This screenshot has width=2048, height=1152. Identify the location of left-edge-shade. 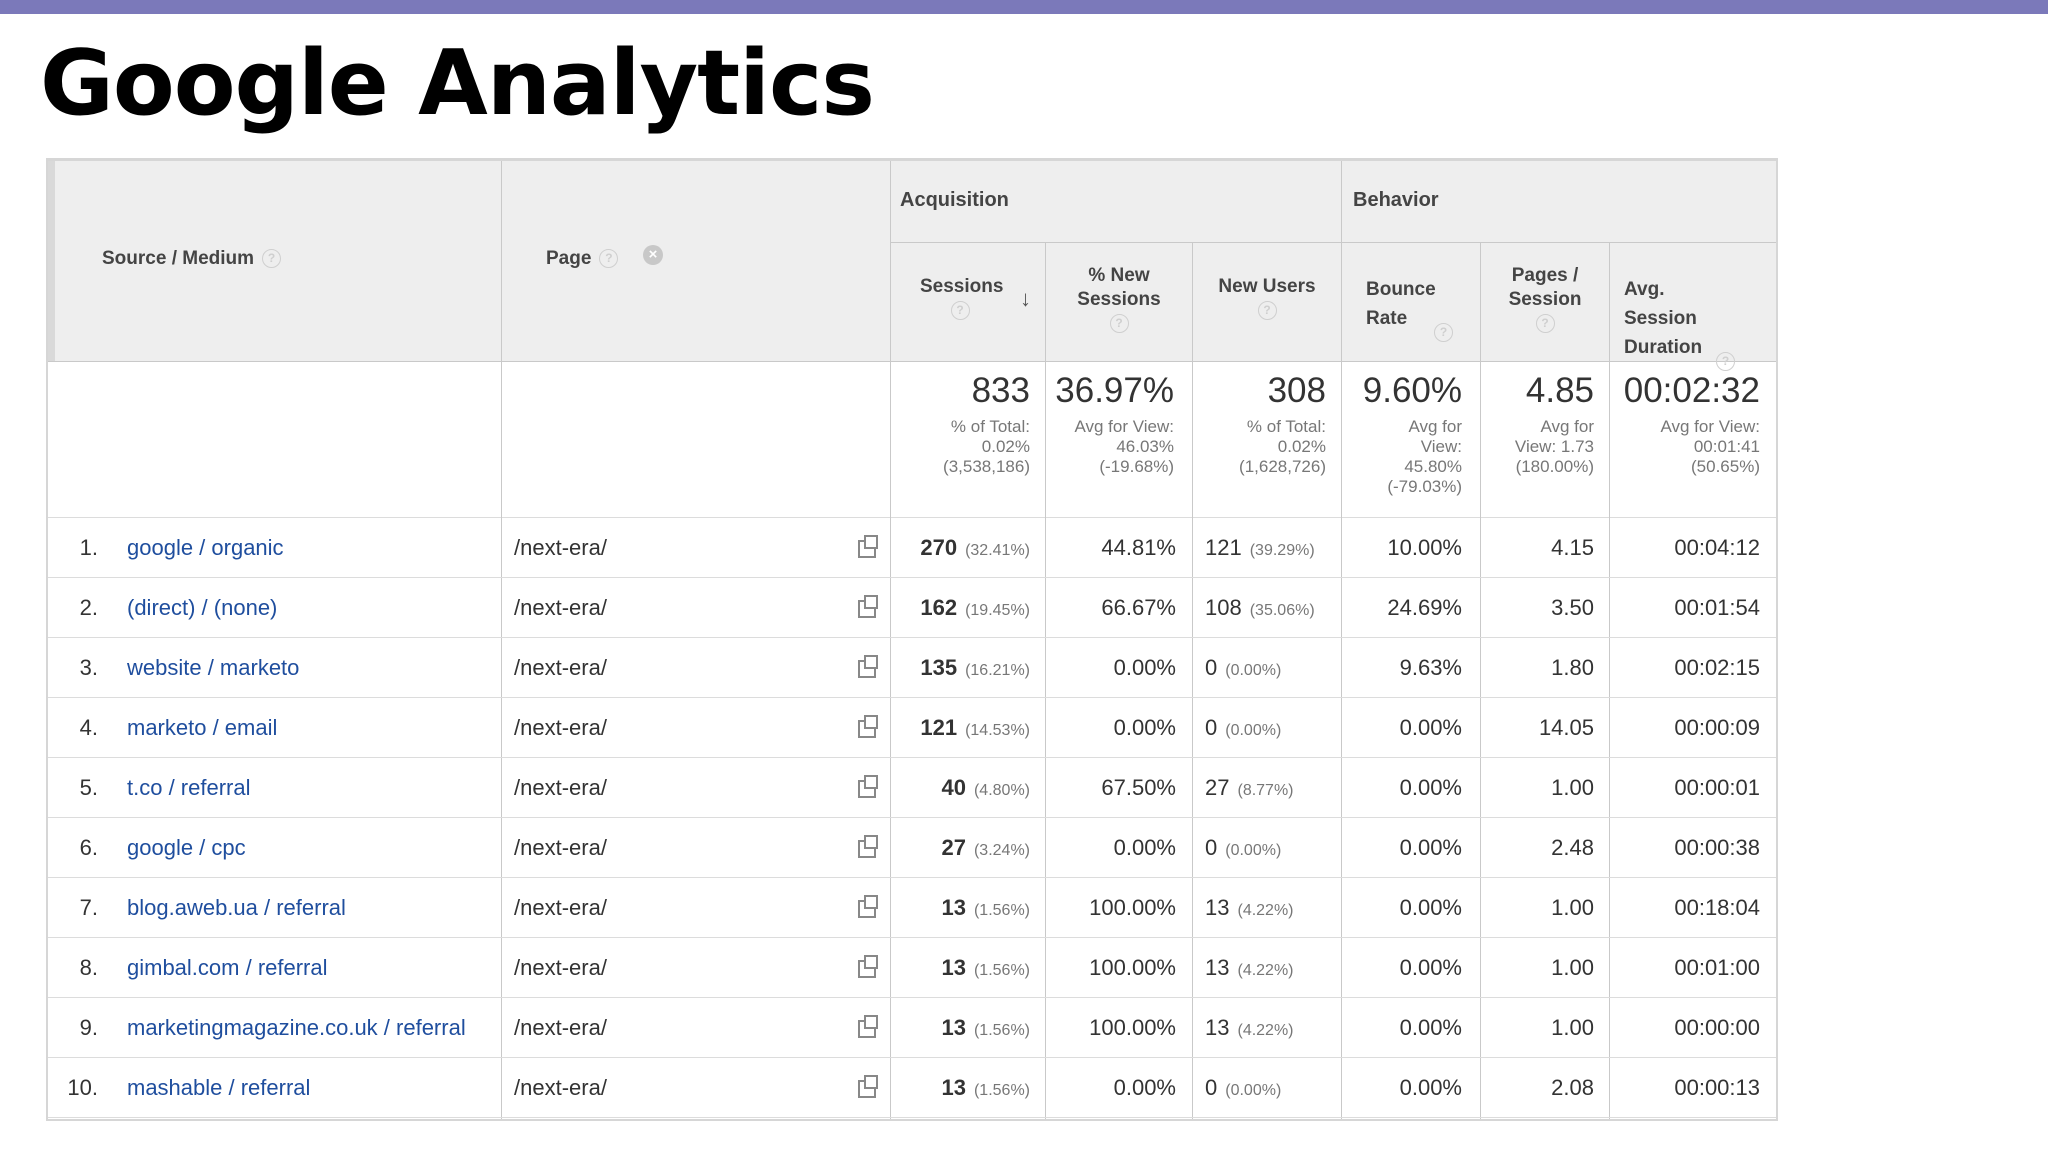
(51, 261).